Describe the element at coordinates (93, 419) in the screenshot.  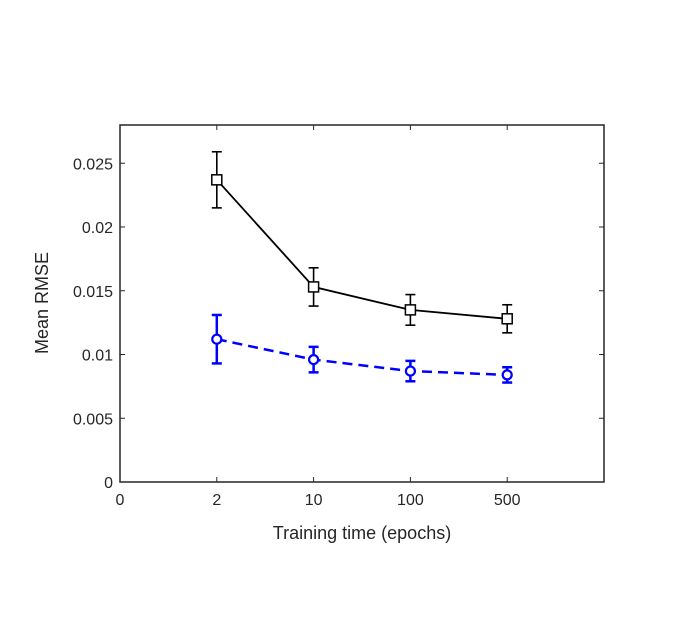
I see `y-tick-label: 0.005` at that location.